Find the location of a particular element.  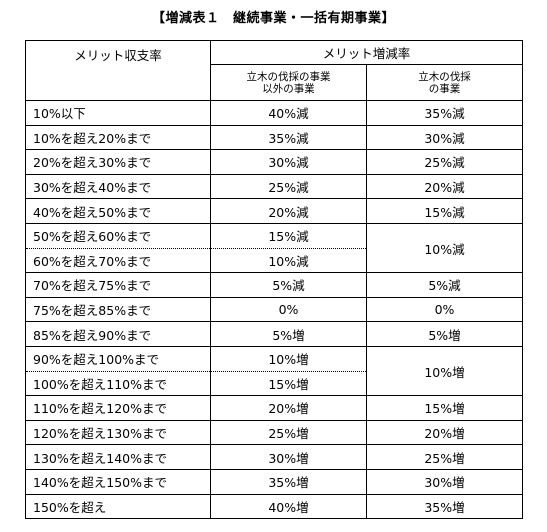

rate-non-logging: 25%増 is located at coordinates (288, 432).